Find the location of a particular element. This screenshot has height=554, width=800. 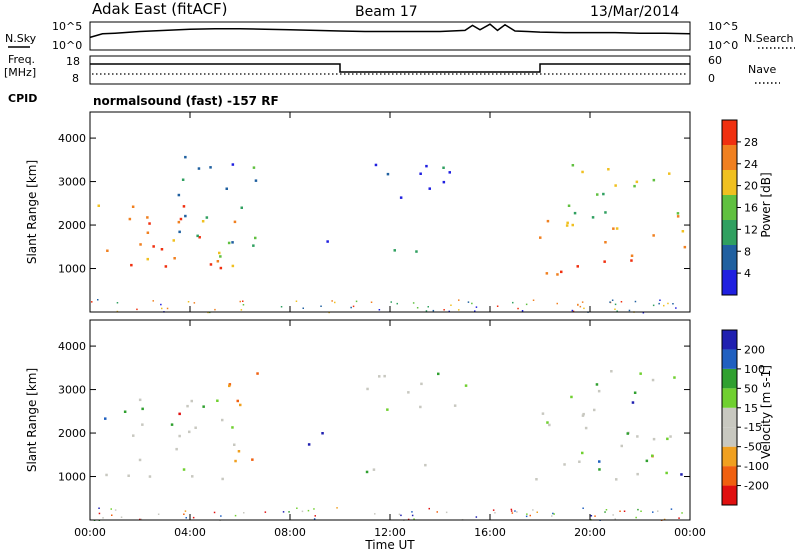

xtick-label: 16:00 is located at coordinates (490, 532).